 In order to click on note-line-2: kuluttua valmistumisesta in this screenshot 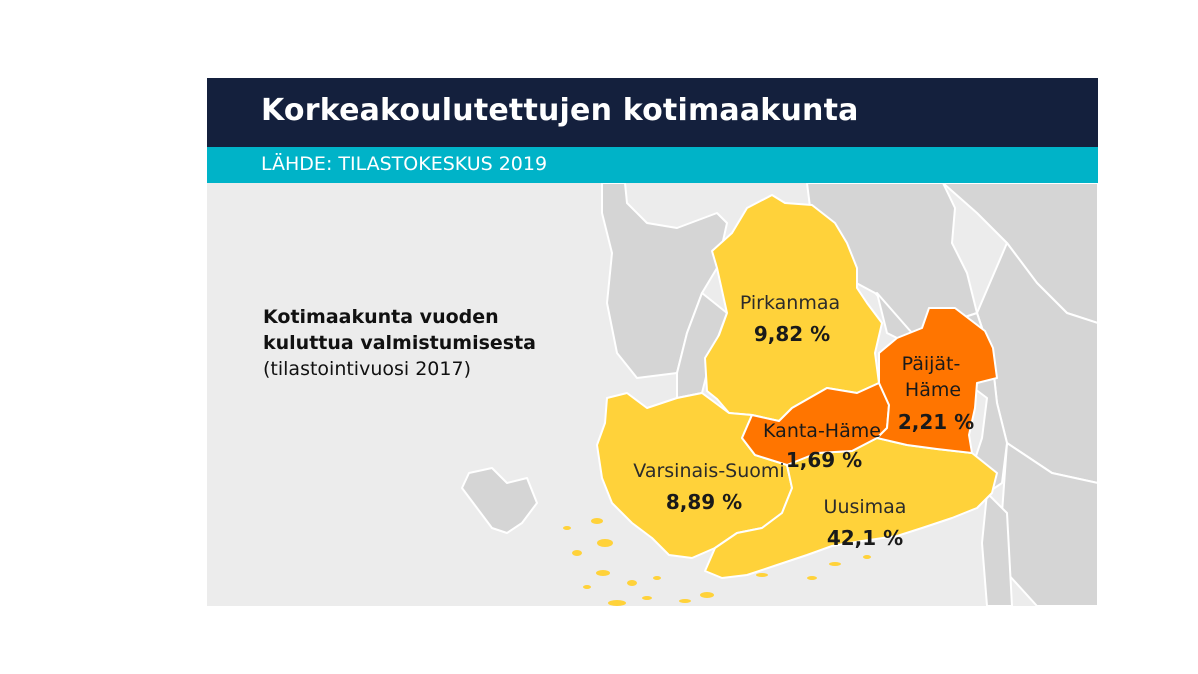, I will do `click(399, 343)`.